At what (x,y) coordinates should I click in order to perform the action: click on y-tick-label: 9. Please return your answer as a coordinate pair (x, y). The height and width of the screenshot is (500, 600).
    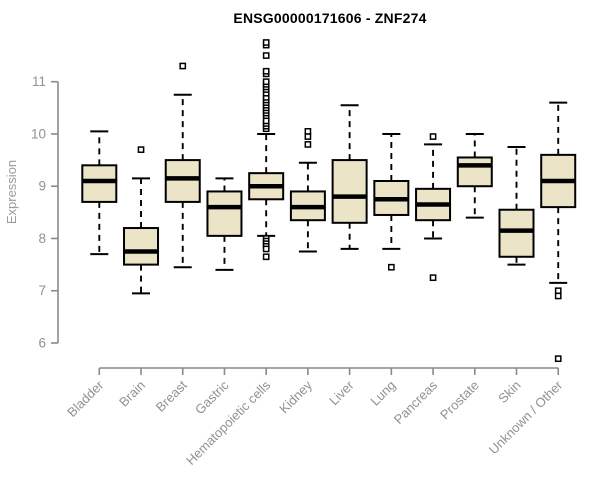
    Looking at the image, I should click on (42, 186).